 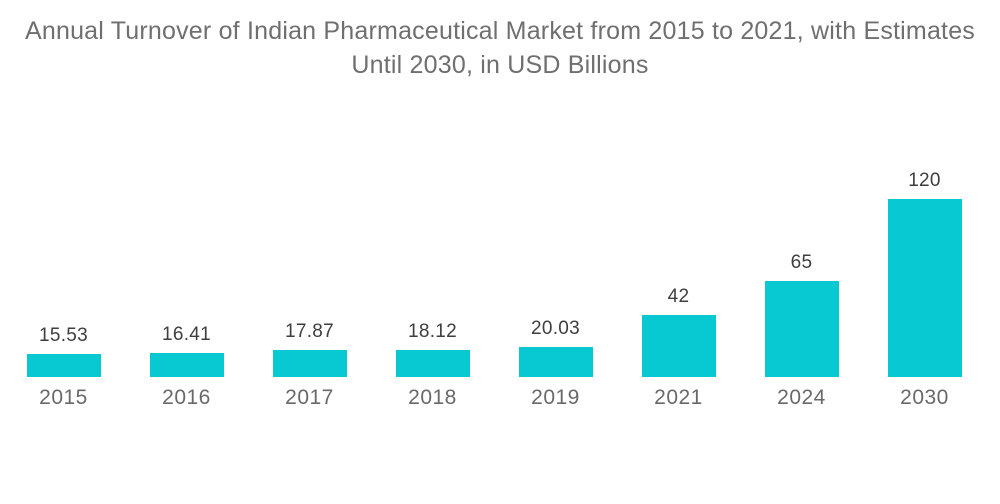 I want to click on bar-value-label: 18.12, so click(x=432, y=331).